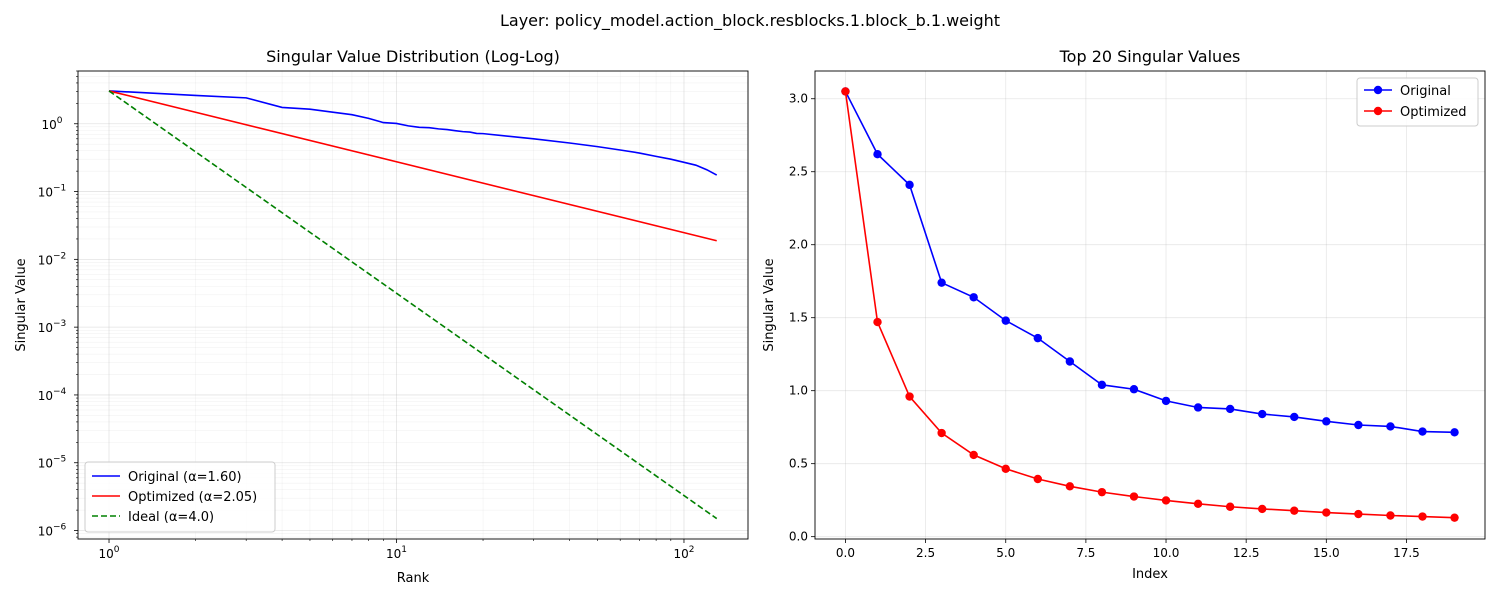 This screenshot has width=1500, height=604. I want to click on top20-title: Top 20 Singular Values, so click(1150, 56).